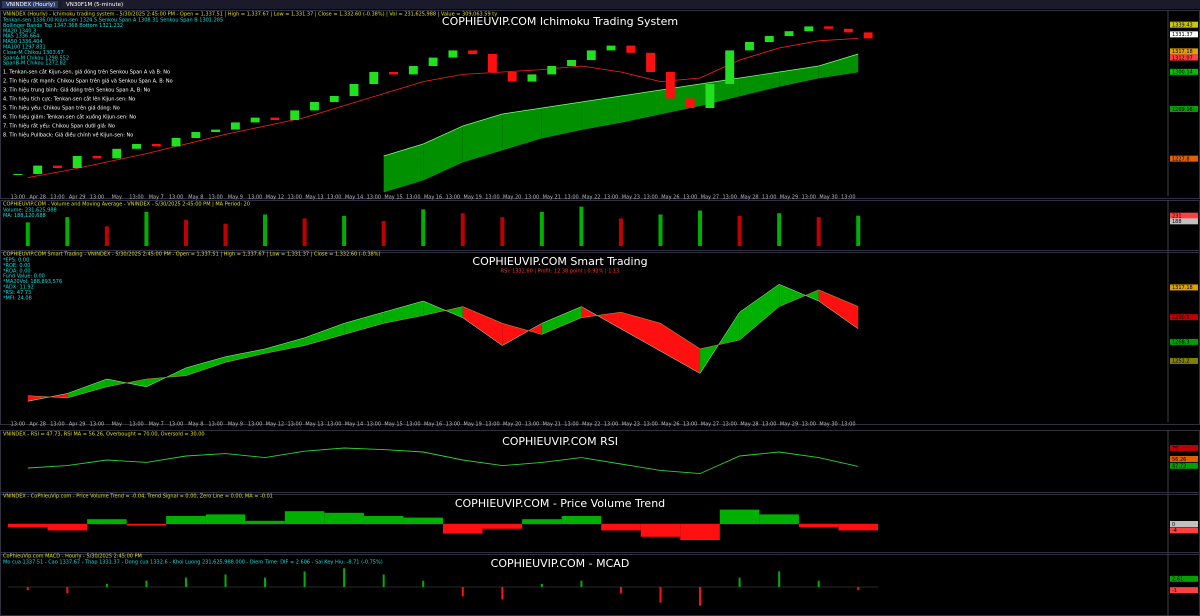 The width and height of the screenshot is (1200, 616). Describe the element at coordinates (18, 288) in the screenshot. I see `info-line: *ADX: 11.92` at that location.